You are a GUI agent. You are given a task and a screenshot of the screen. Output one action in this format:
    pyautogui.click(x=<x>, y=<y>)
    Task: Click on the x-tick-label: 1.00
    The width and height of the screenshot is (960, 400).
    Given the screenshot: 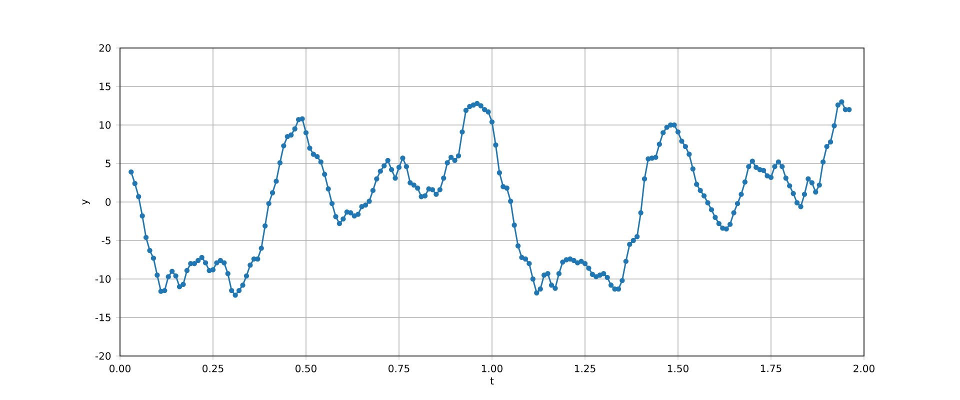 What is the action you would take?
    pyautogui.click(x=492, y=368)
    